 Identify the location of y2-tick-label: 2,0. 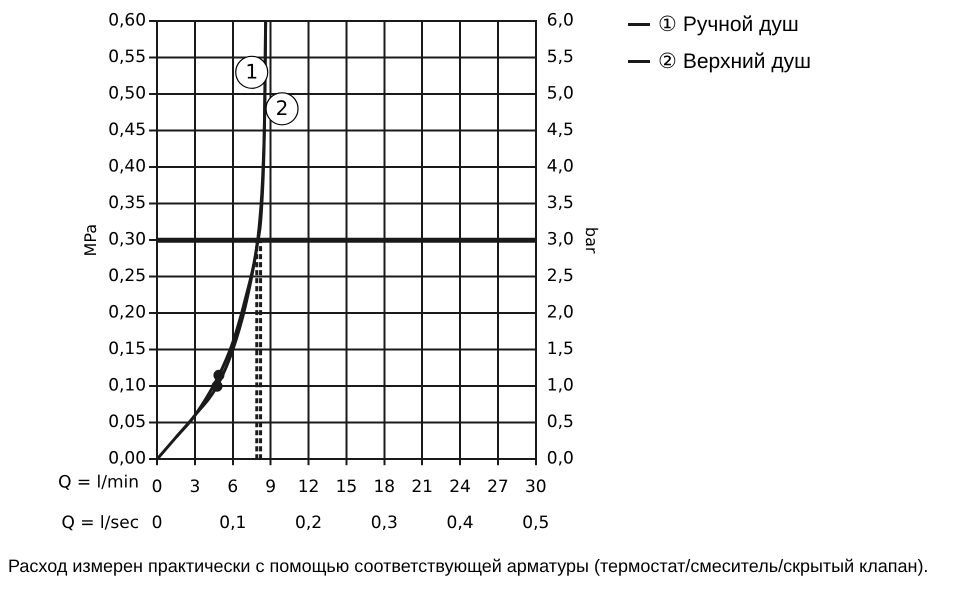
(560, 312).